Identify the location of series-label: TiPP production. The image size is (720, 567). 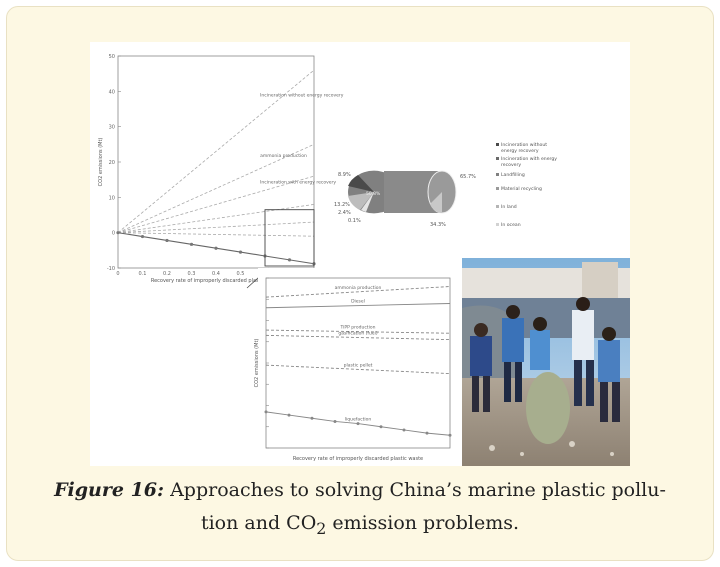
(358, 328).